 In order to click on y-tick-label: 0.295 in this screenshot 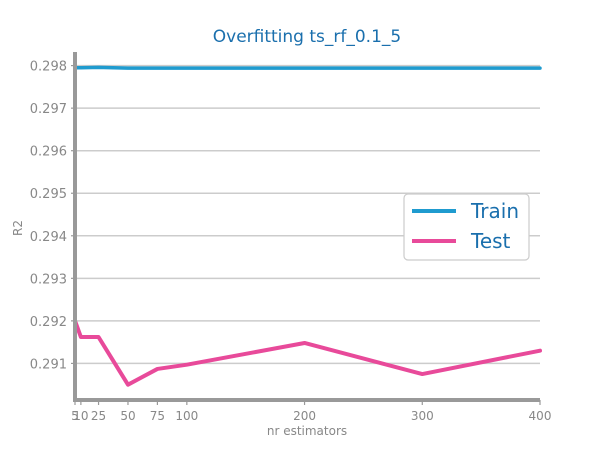, I will do `click(48, 194)`.